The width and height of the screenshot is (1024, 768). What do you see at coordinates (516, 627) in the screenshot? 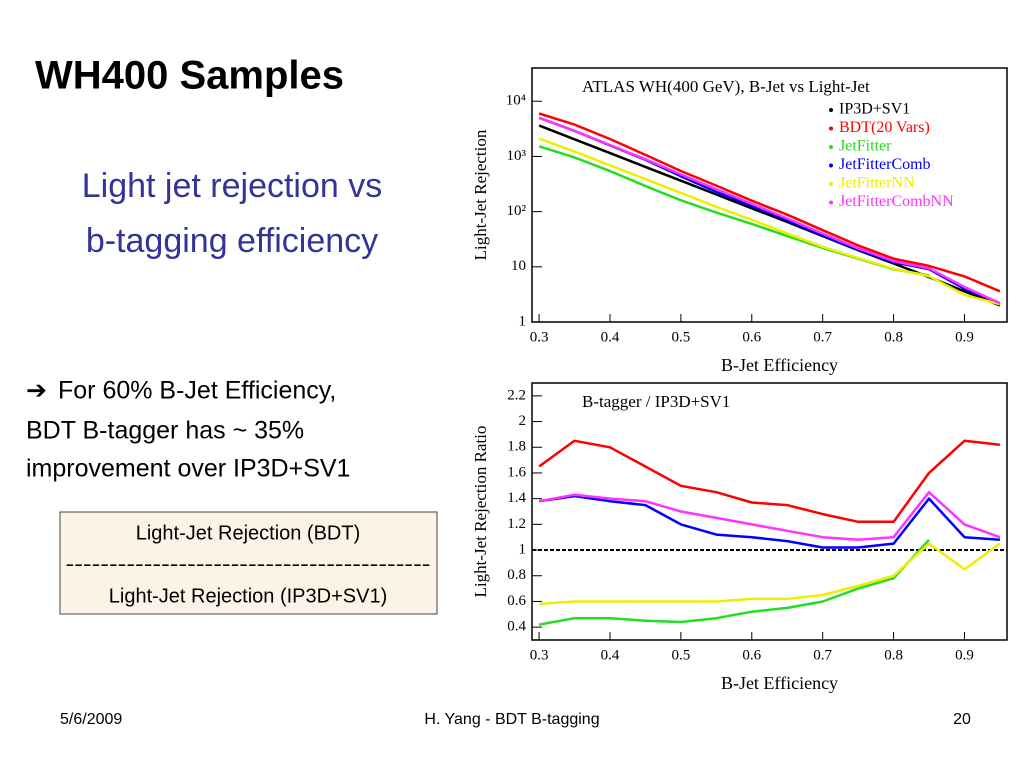
I see `y-tick-label: 0.4` at bounding box center [516, 627].